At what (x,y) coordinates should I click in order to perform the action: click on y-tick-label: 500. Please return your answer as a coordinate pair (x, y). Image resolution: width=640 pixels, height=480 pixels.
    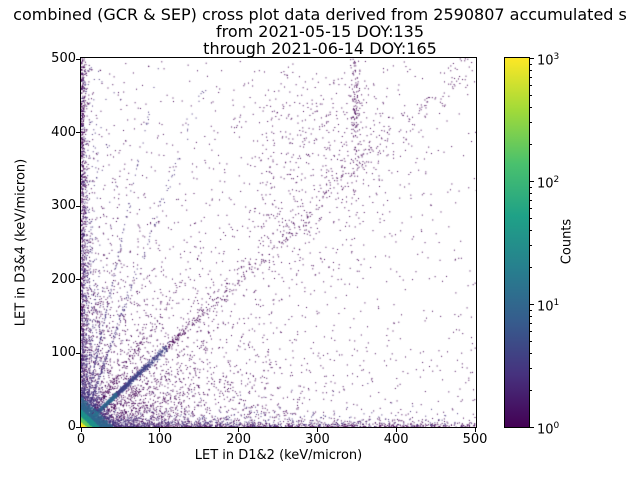
    Looking at the image, I should click on (63, 58).